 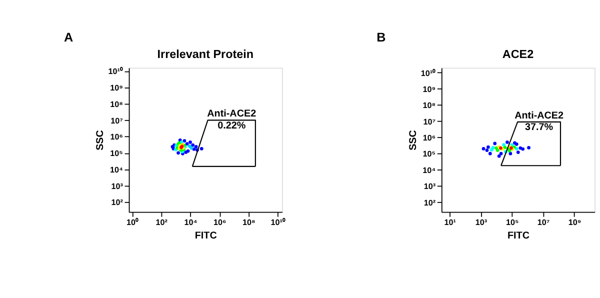 What do you see at coordinates (278, 221) in the screenshot?
I see `x-tick-label: 10¹⁰` at bounding box center [278, 221].